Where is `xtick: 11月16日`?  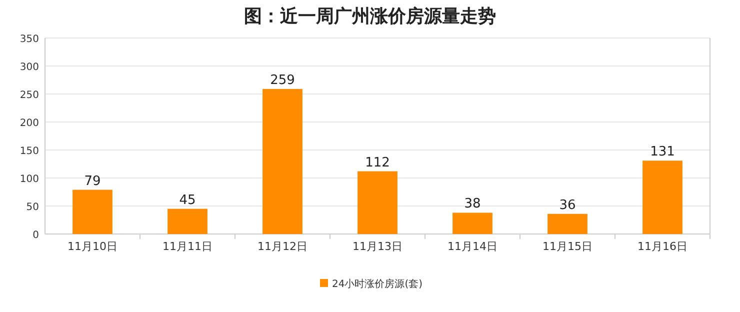 xtick: 11月16日 is located at coordinates (663, 246).